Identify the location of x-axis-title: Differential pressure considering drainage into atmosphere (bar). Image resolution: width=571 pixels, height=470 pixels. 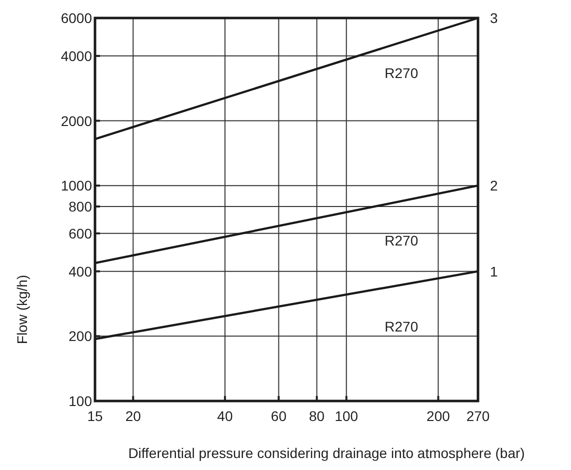
(326, 453).